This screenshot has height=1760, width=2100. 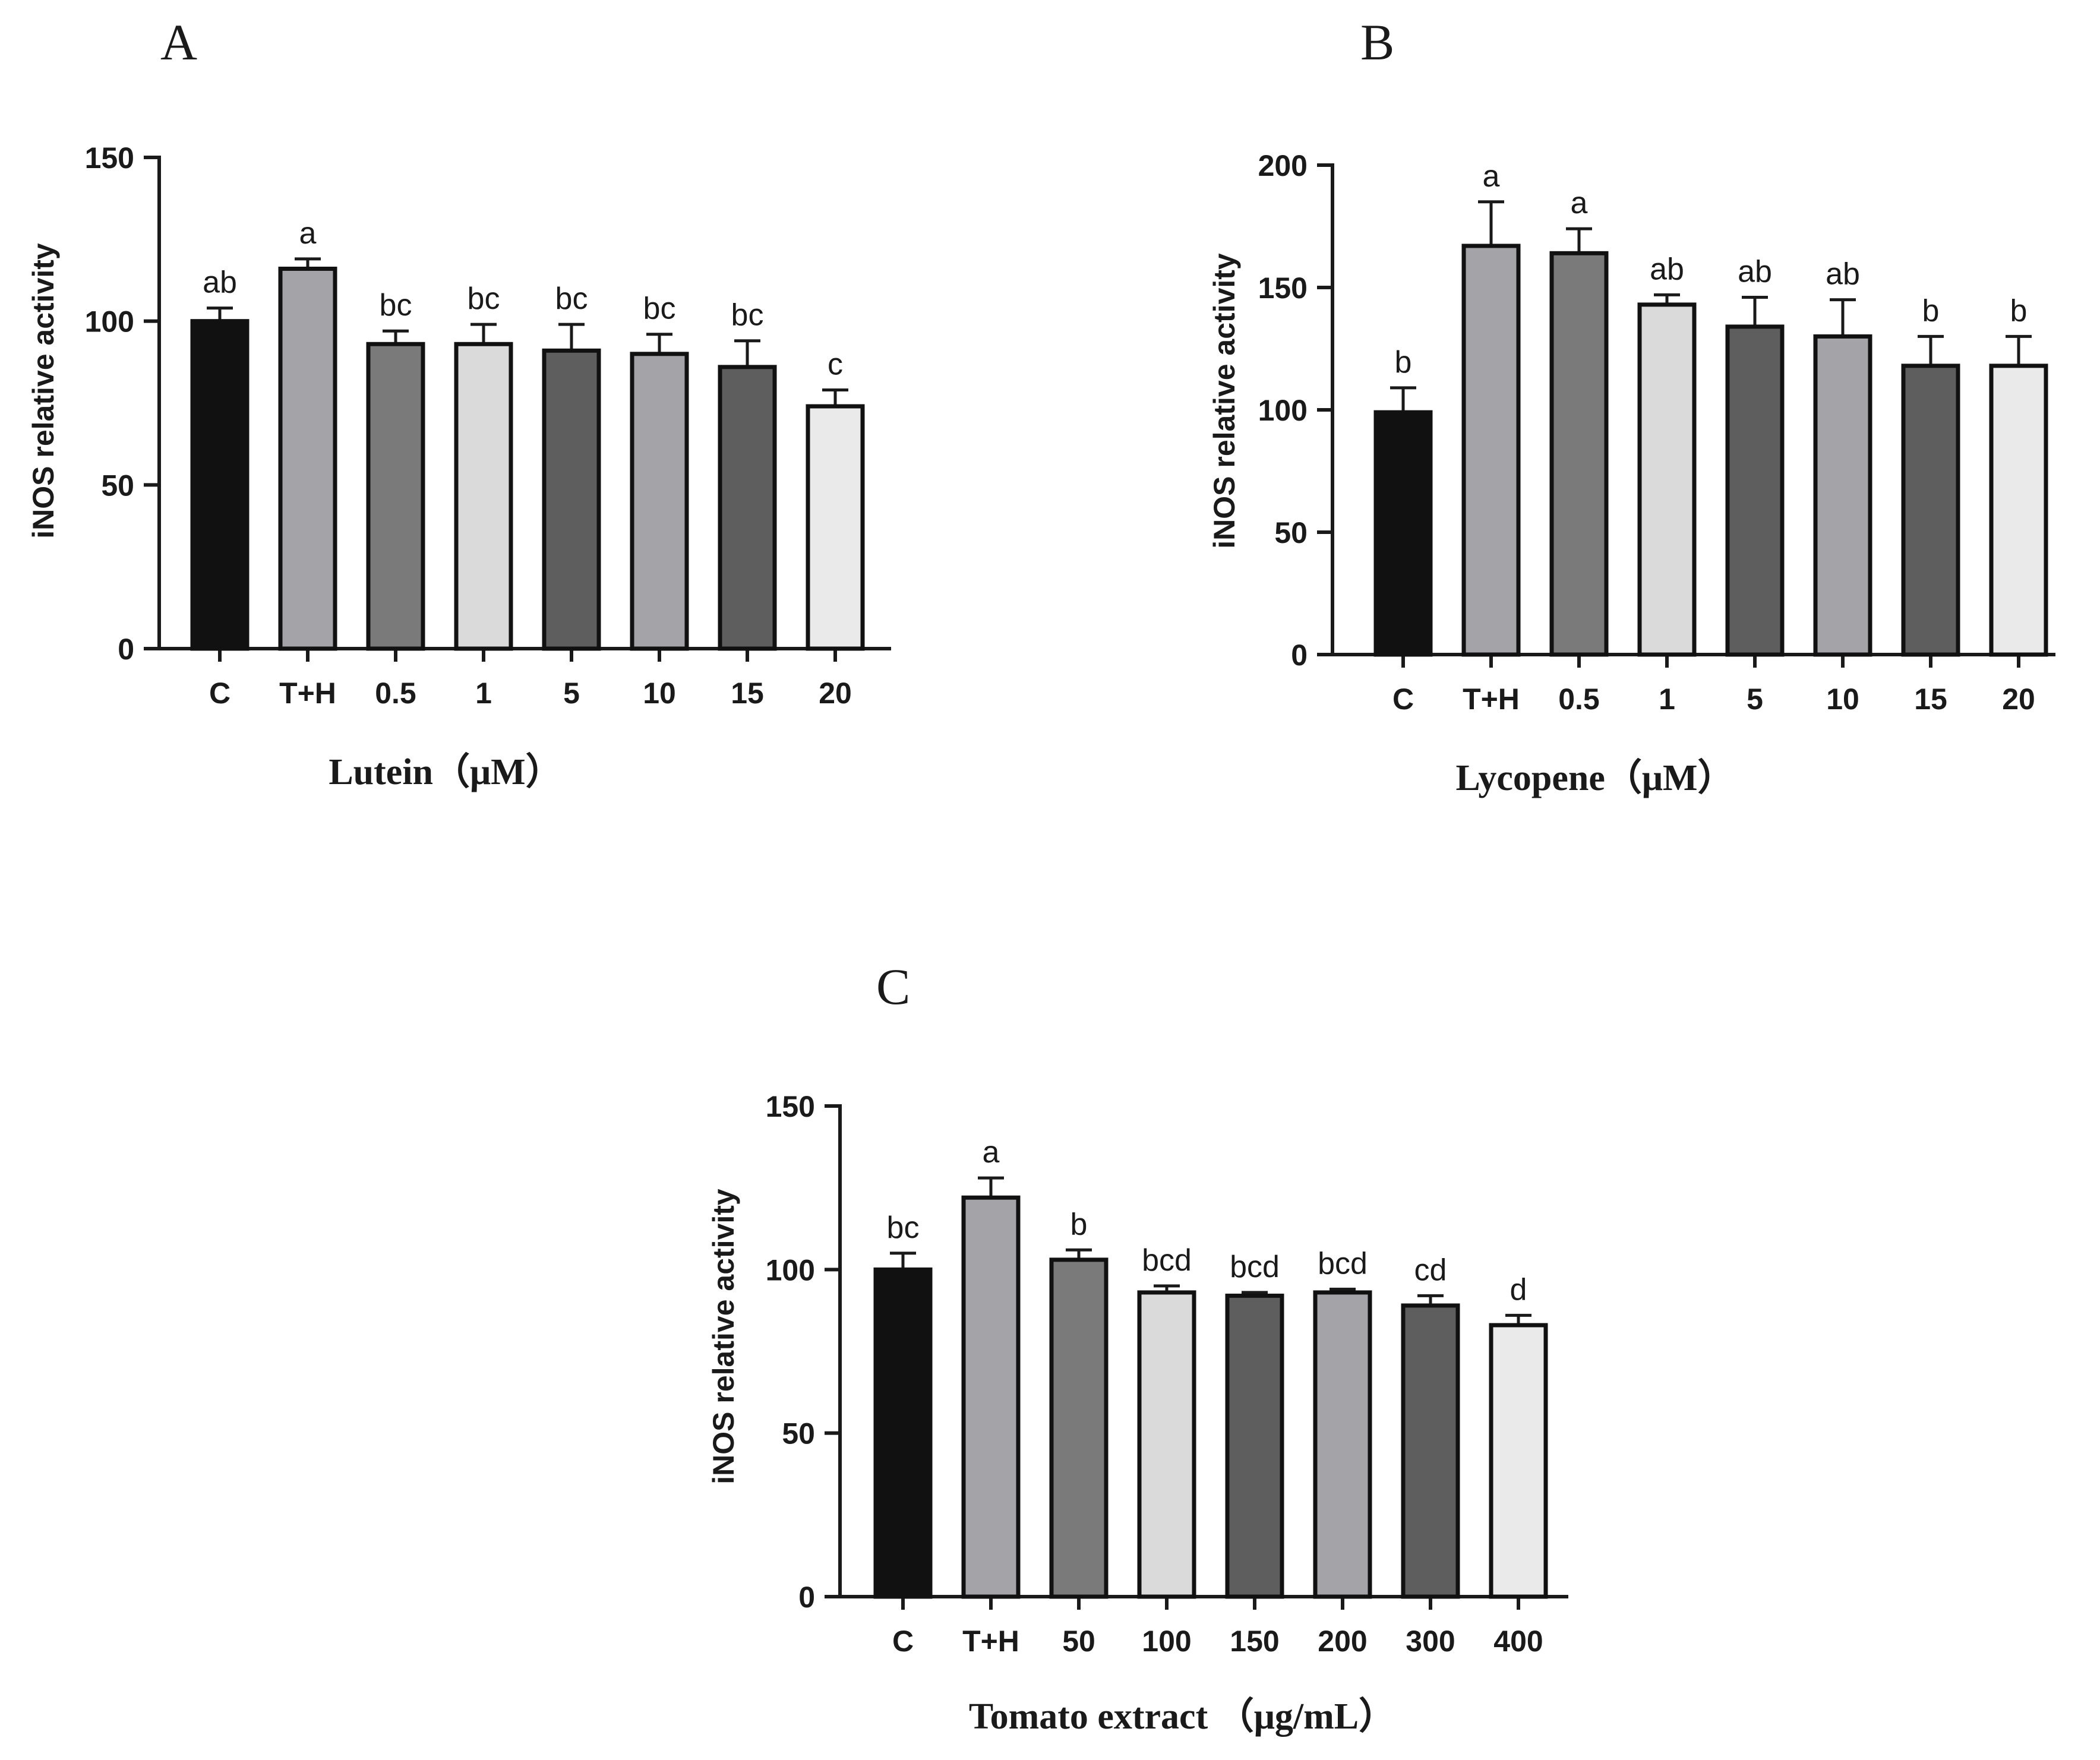 What do you see at coordinates (1283, 165) in the screenshot?
I see `panel-b-y-tick-label: 200` at bounding box center [1283, 165].